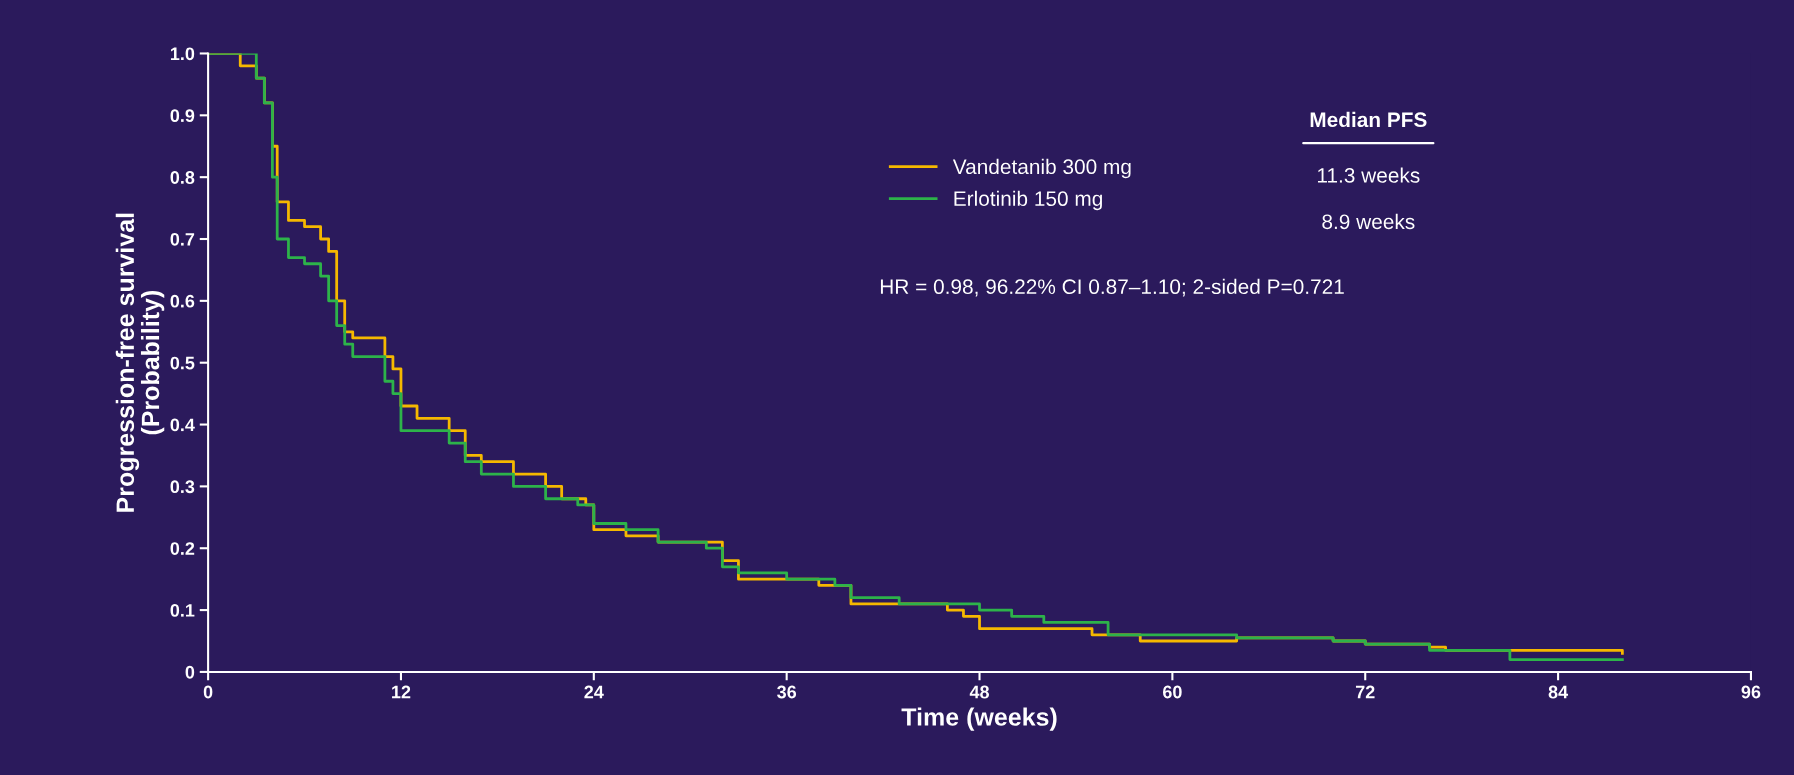  Describe the element at coordinates (190, 672) in the screenshot. I see `y-tick-label: 0` at that location.